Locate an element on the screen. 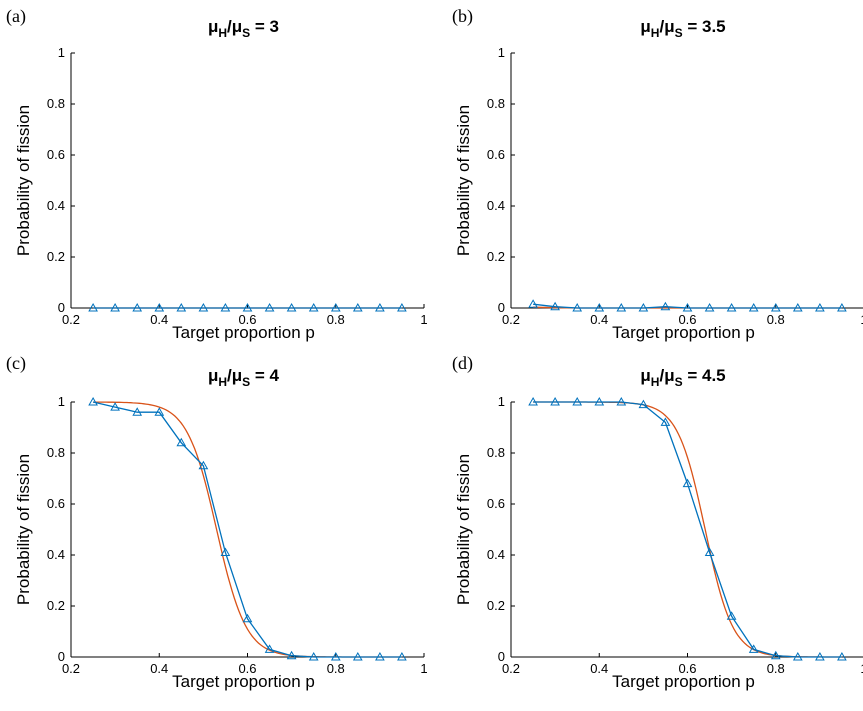  chart-title: μH/μS = 4.5 is located at coordinates (682, 377).